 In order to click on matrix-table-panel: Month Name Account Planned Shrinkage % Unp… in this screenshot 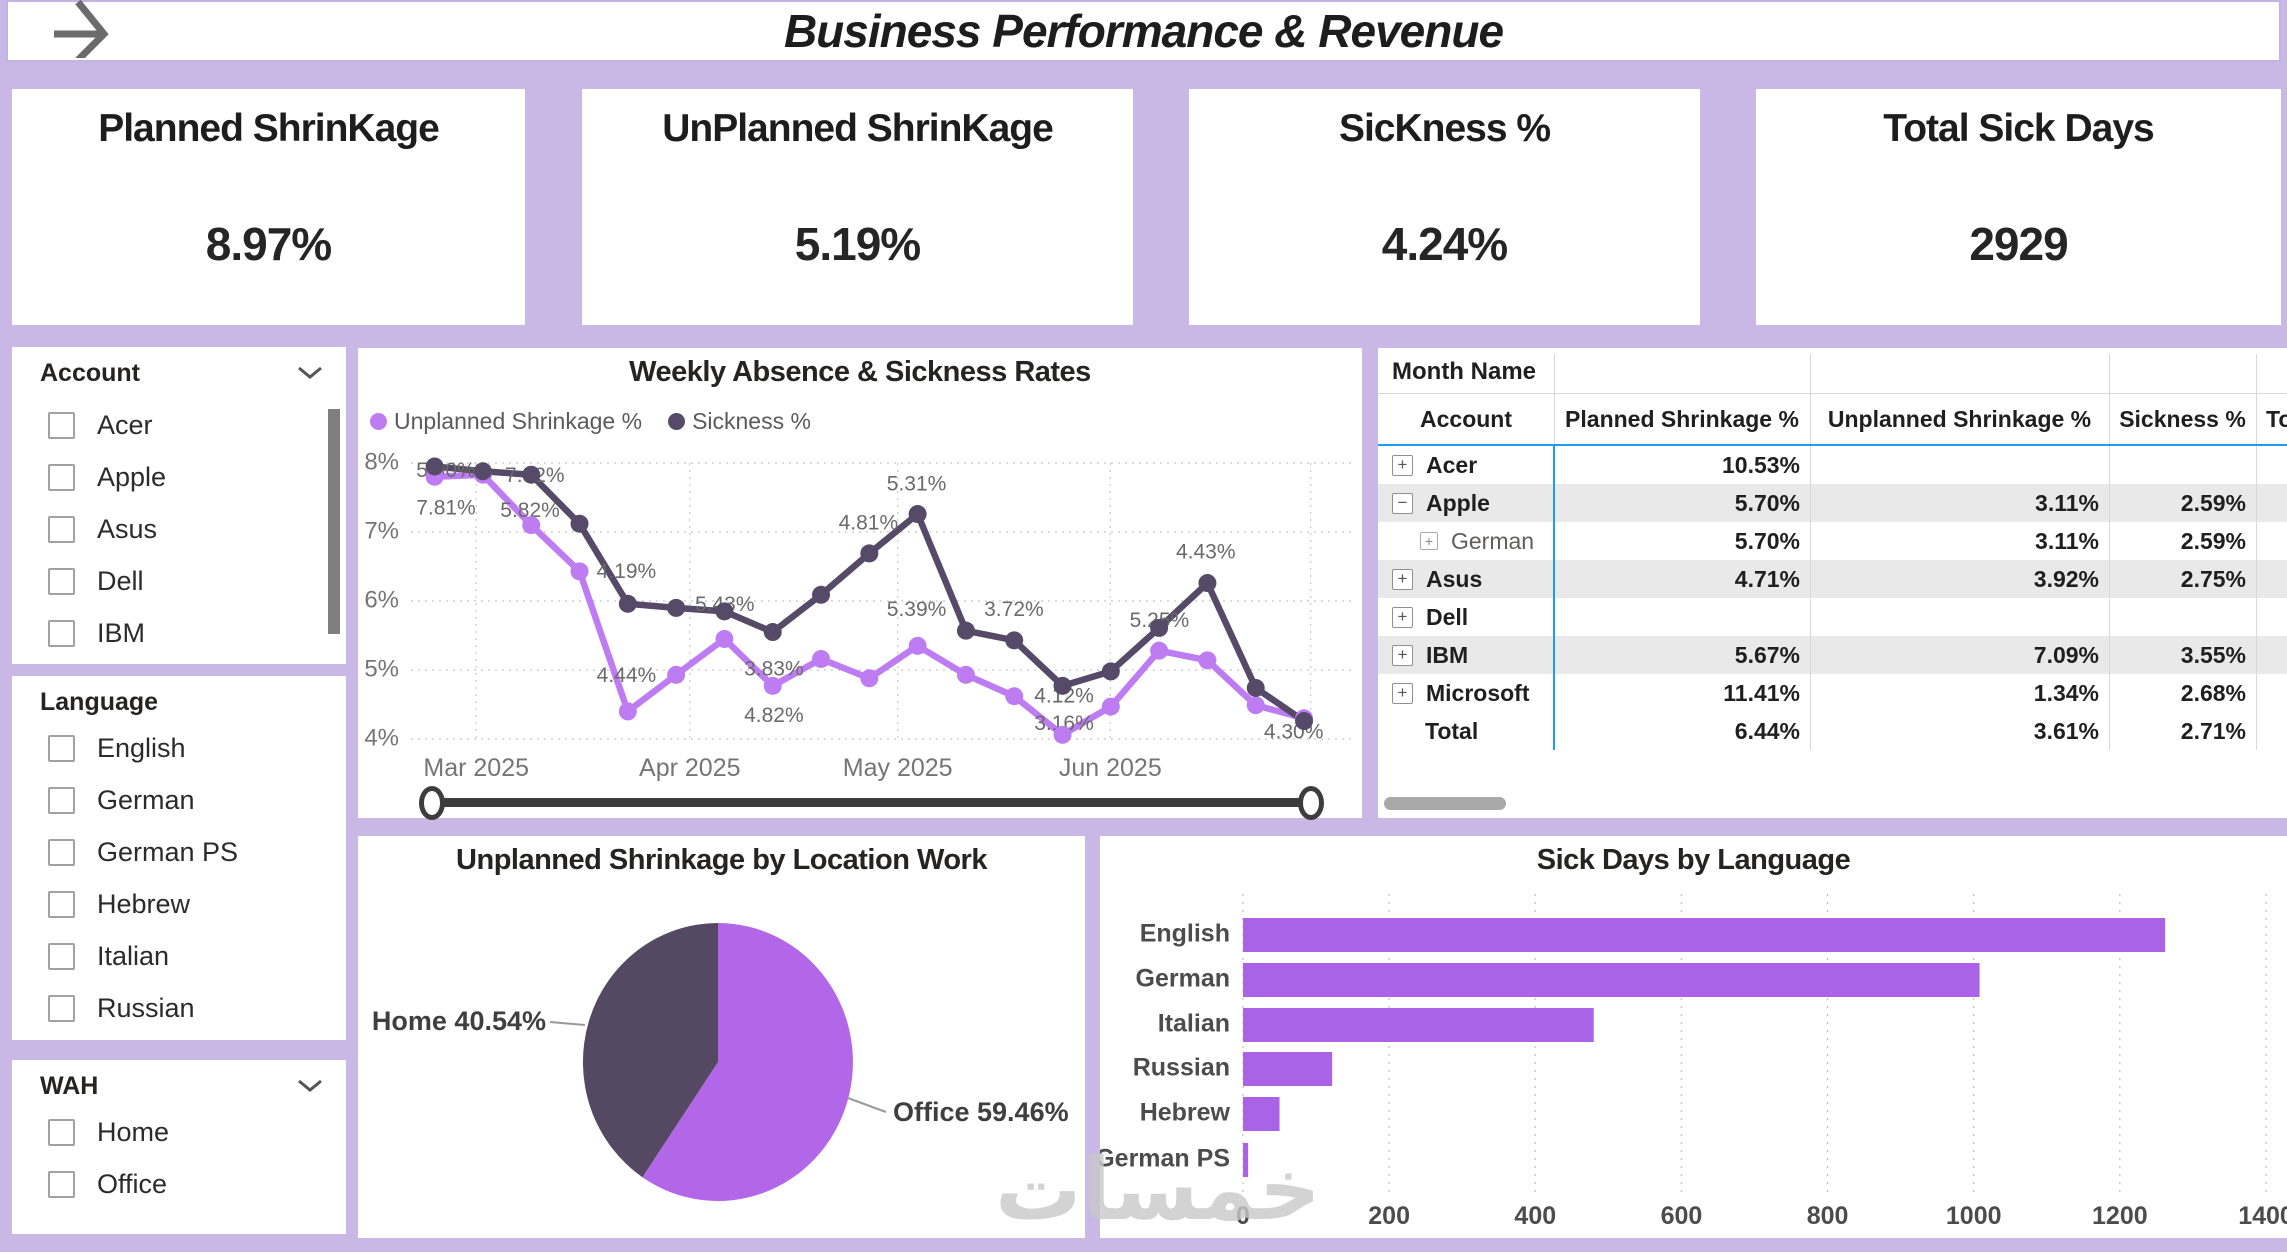, I will do `click(1832, 583)`.